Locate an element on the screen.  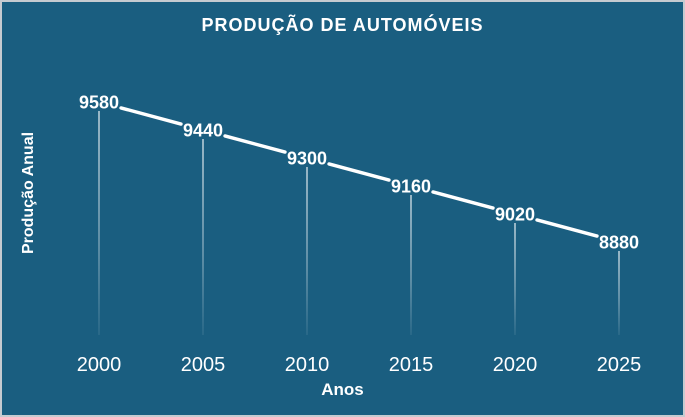
point-label: 9160 is located at coordinates (411, 187).